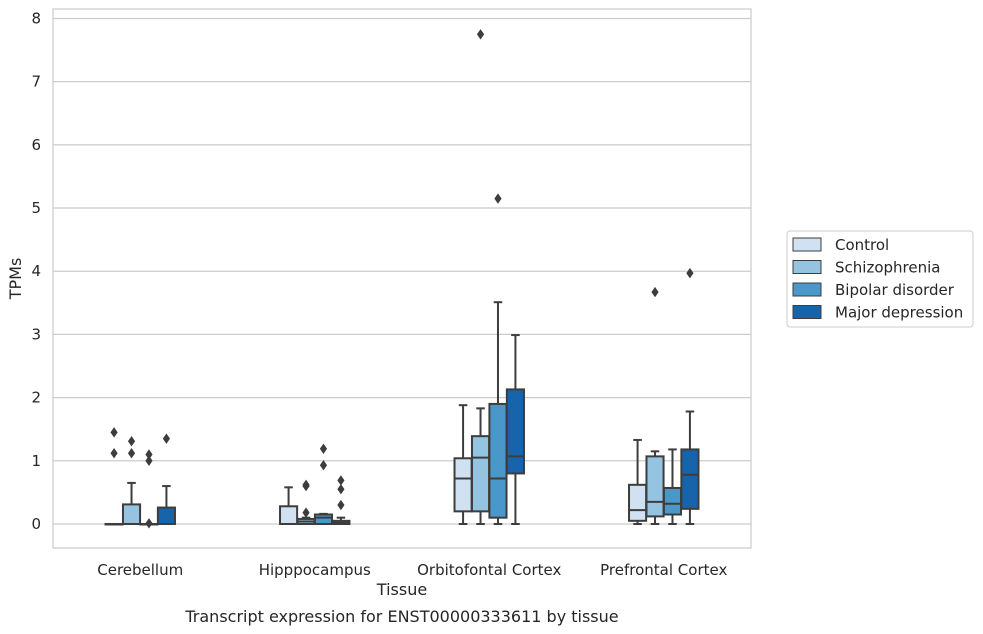 The image size is (983, 634). I want to click on legend-label: Bipolar disorder, so click(895, 290).